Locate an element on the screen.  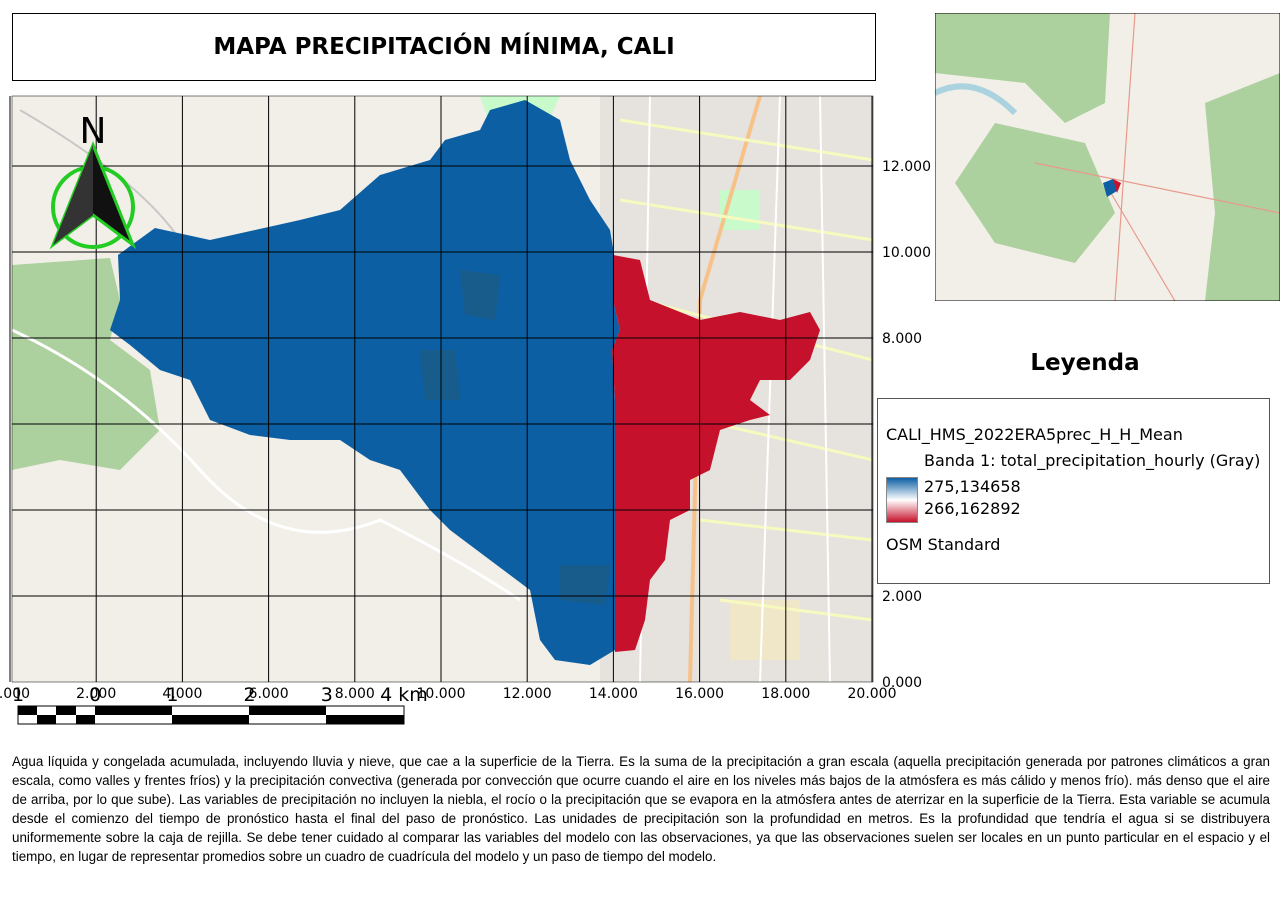
x-grid-label: 4.000 is located at coordinates (182, 694).